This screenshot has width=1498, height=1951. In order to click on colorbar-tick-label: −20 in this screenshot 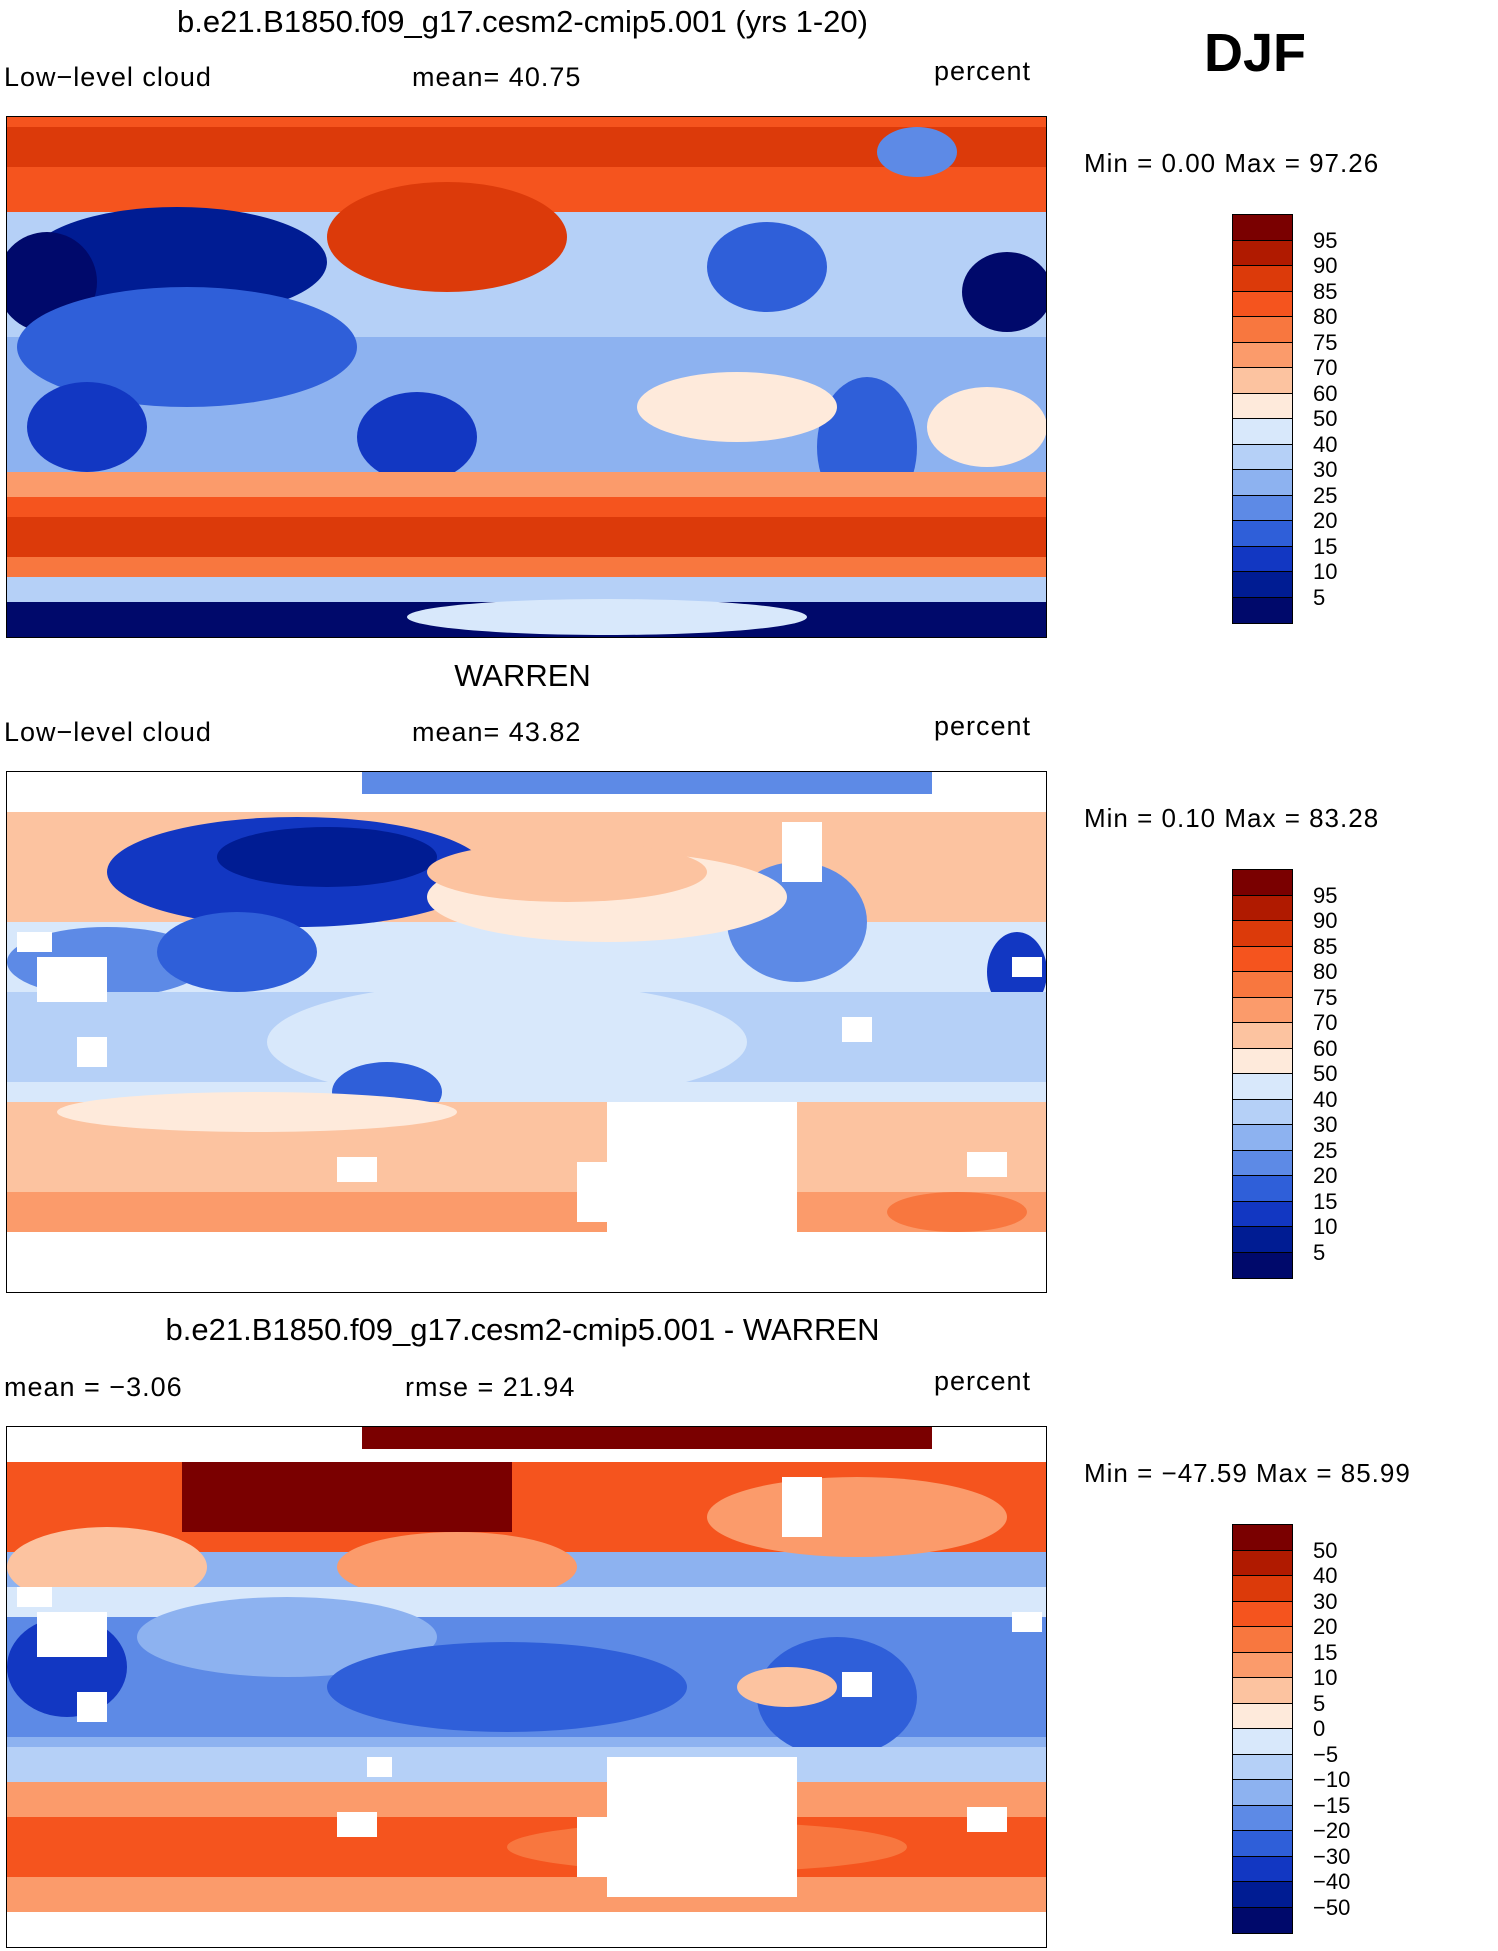, I will do `click(1332, 1830)`.